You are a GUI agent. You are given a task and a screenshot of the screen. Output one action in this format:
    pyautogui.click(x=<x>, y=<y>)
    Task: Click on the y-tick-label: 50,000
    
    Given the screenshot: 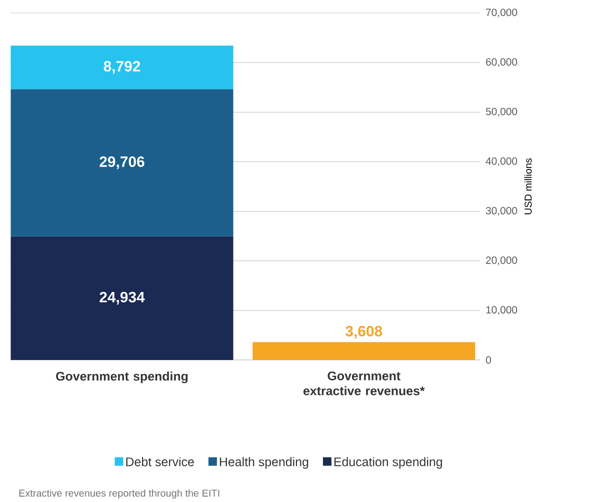 What is the action you would take?
    pyautogui.click(x=502, y=112)
    